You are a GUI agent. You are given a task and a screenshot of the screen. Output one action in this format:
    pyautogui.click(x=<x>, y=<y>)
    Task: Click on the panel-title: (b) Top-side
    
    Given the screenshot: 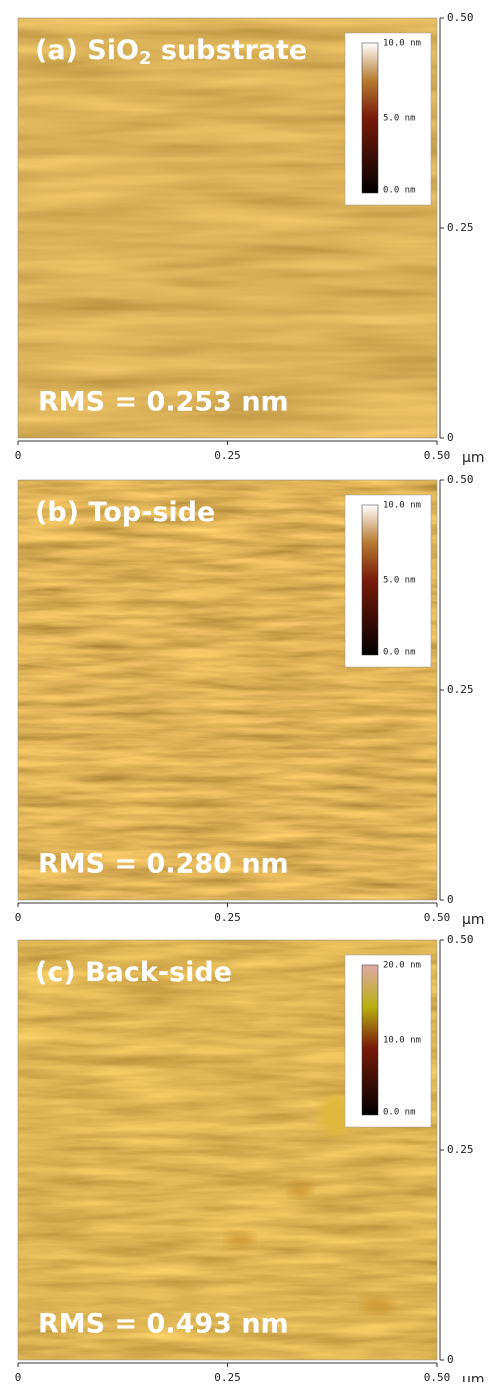 What is the action you would take?
    pyautogui.click(x=125, y=512)
    